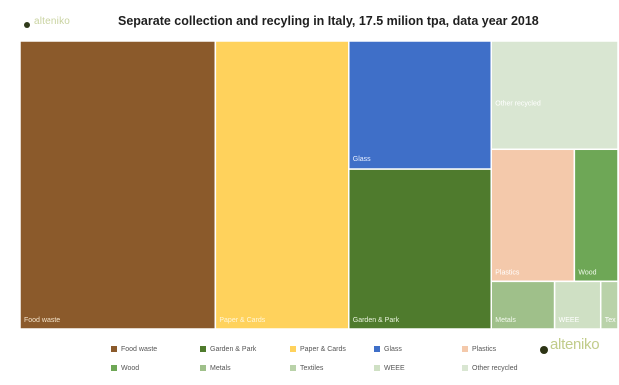  Describe the element at coordinates (376, 320) in the screenshot. I see `treemap-label-garden-park: Garden & Park` at that location.